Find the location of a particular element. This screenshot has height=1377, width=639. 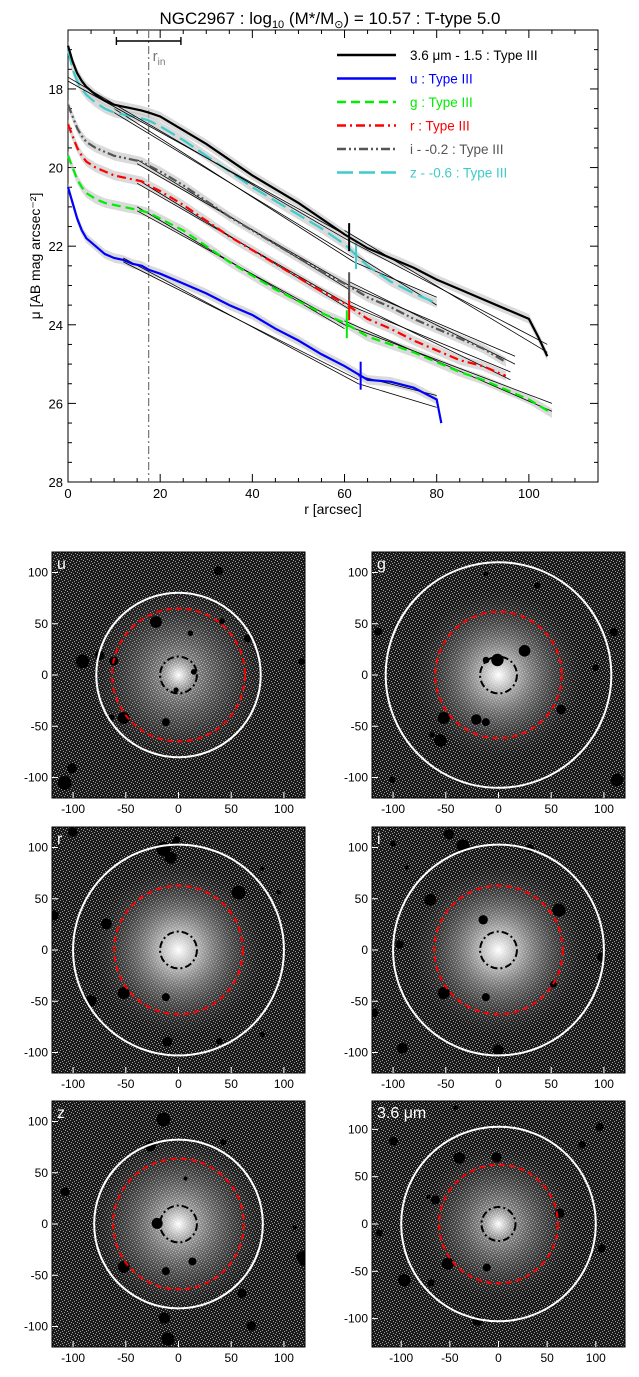

image-panel-i: i -100 -50 0 50 100 100 50 0 -50 -100 is located at coordinates (485, 958).